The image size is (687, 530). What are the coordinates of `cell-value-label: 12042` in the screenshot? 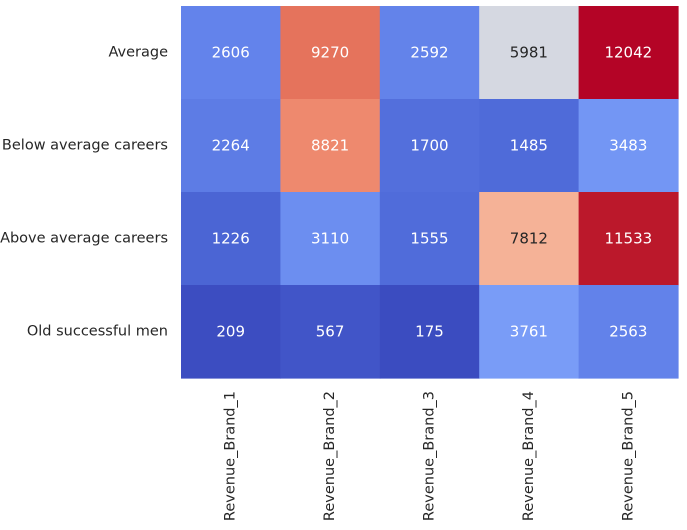 It's located at (628, 53).